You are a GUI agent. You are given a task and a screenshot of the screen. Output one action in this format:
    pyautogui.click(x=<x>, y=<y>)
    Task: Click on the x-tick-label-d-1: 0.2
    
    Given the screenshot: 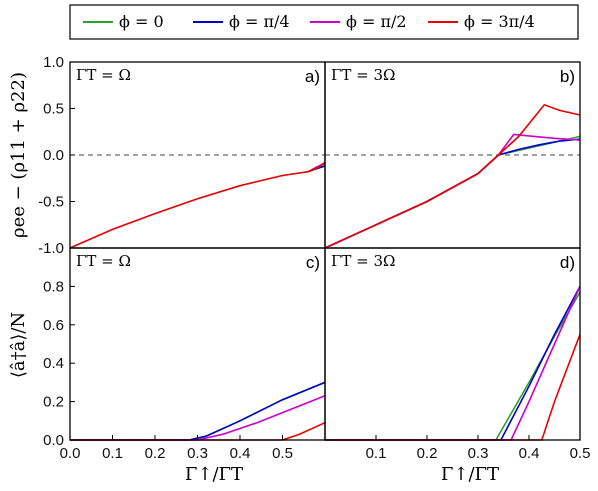 What is the action you would take?
    pyautogui.click(x=427, y=453)
    